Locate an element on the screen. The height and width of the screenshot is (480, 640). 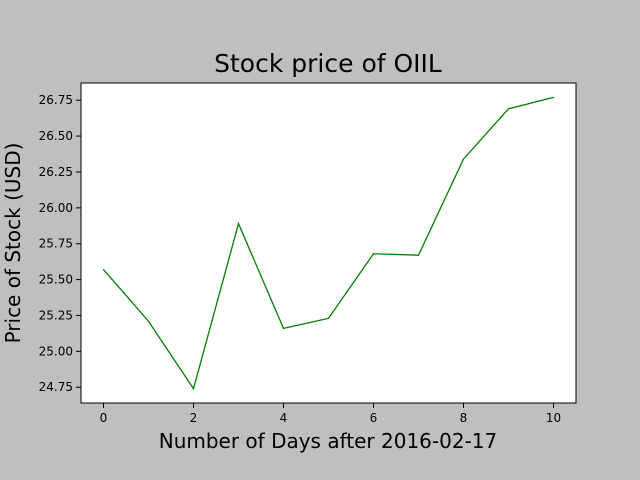
y-tick-label: 26.25 is located at coordinates (56, 172).